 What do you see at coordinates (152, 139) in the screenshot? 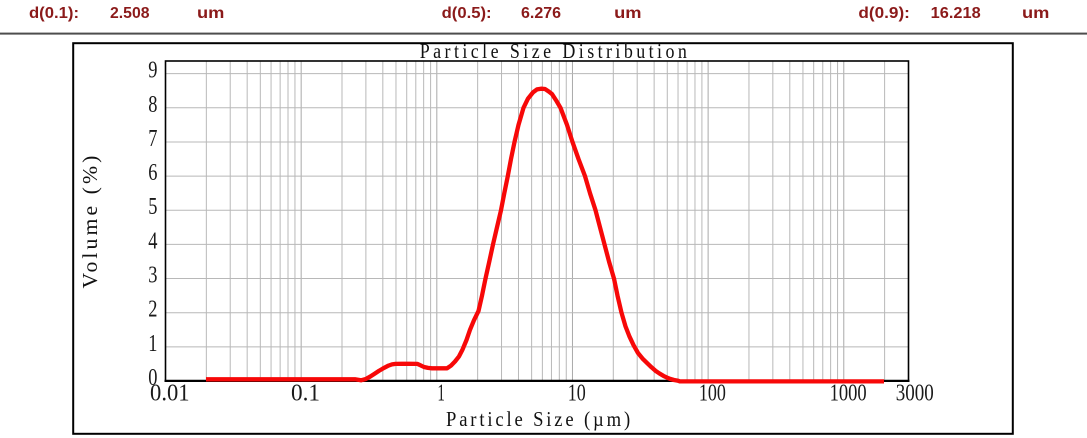
I see `svg-text: 7` at bounding box center [152, 139].